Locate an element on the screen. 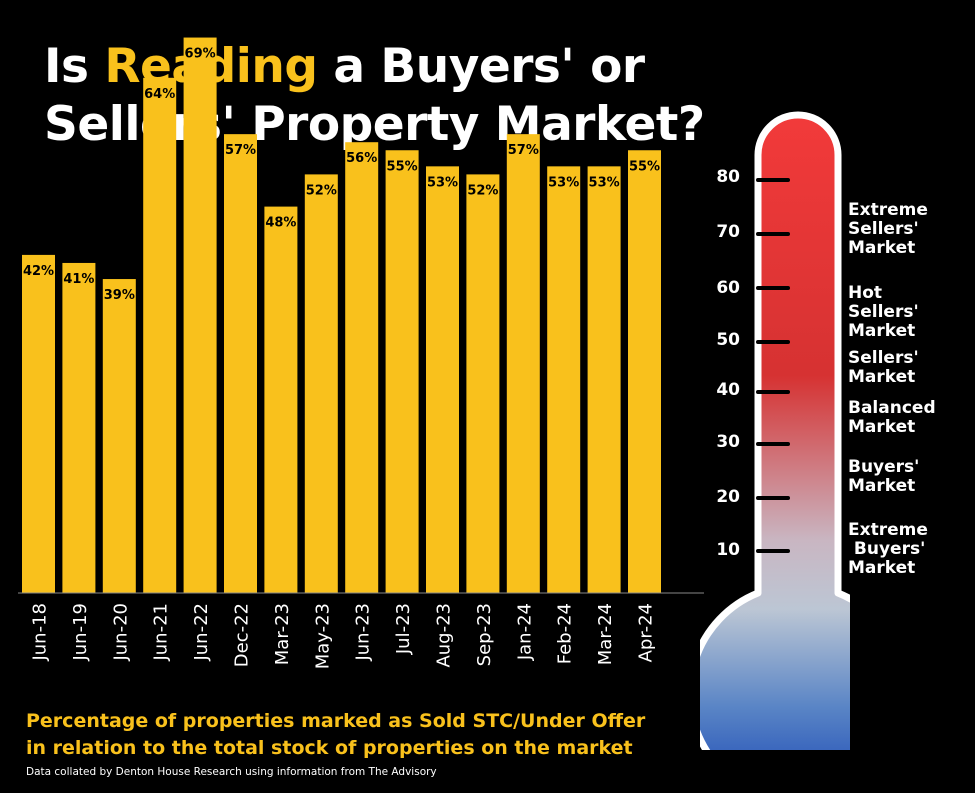 Image resolution: width=975 pixels, height=793 pixels. data-label-Jun-23: 56% is located at coordinates (361, 158).